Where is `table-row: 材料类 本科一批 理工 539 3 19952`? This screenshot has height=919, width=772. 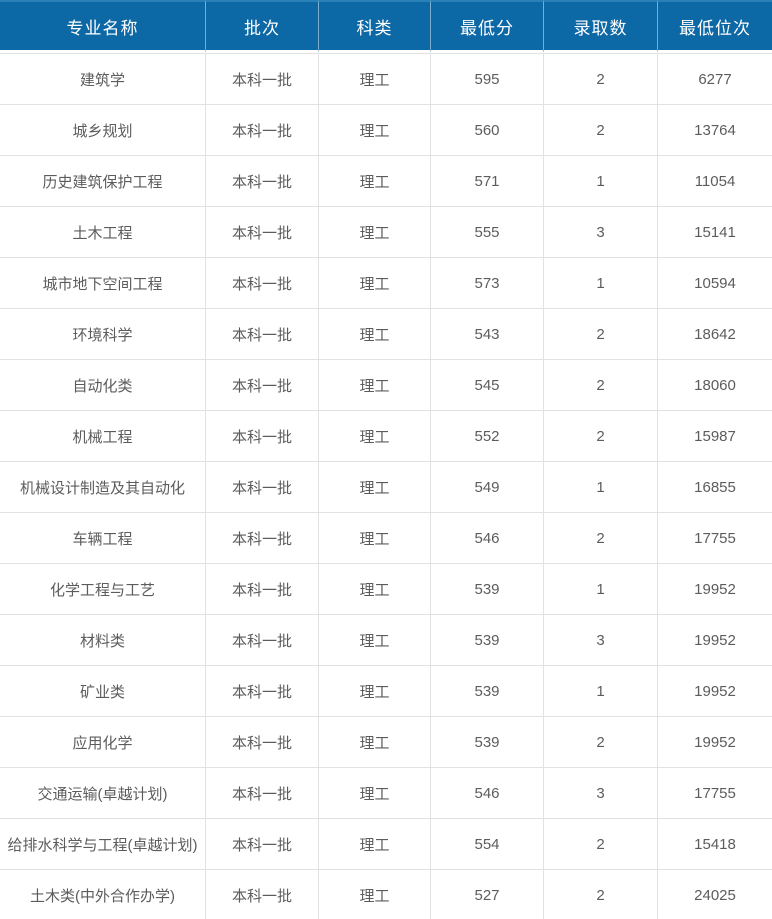 table-row: 材料类 本科一批 理工 539 3 19952 is located at coordinates (386, 640).